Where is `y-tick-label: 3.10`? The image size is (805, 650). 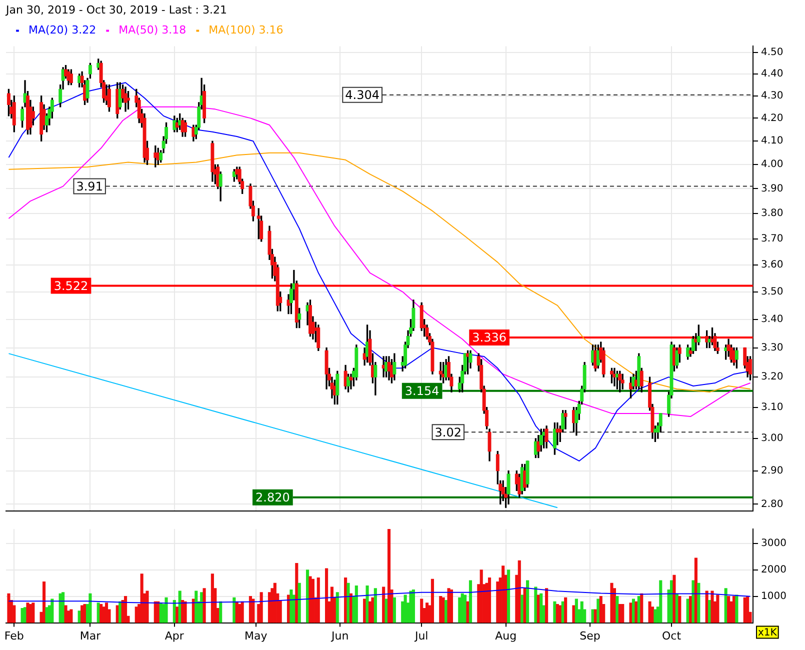
y-tick-label: 3.10 is located at coordinates (772, 407).